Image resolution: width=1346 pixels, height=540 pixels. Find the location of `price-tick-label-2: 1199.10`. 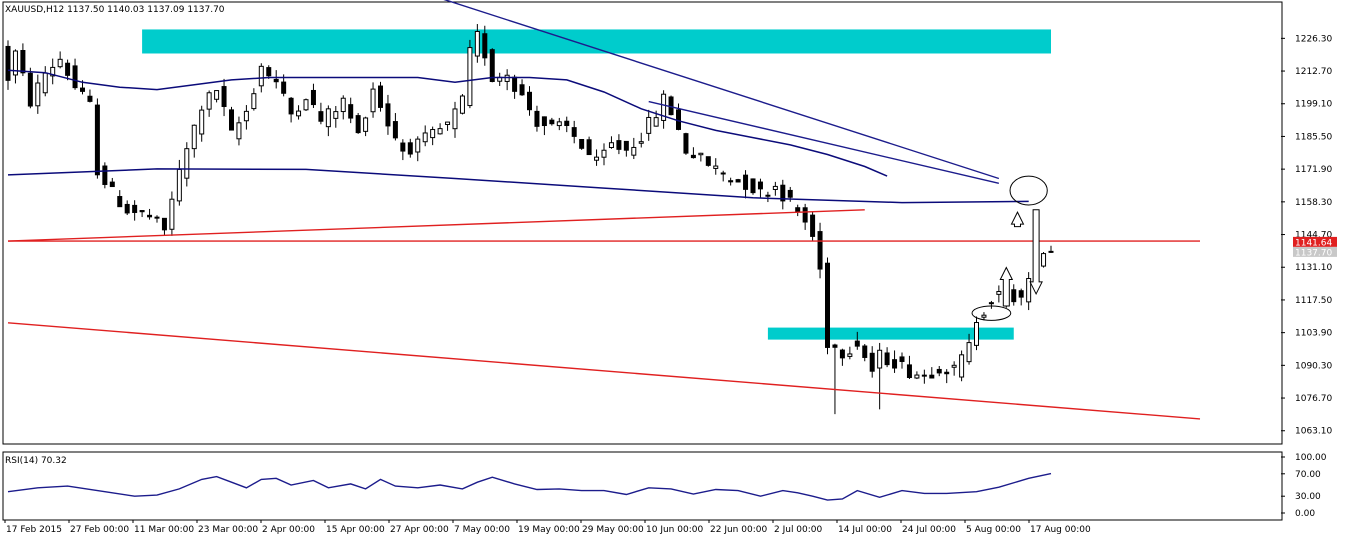

price-tick-label-2: 1199.10 is located at coordinates (1313, 105).